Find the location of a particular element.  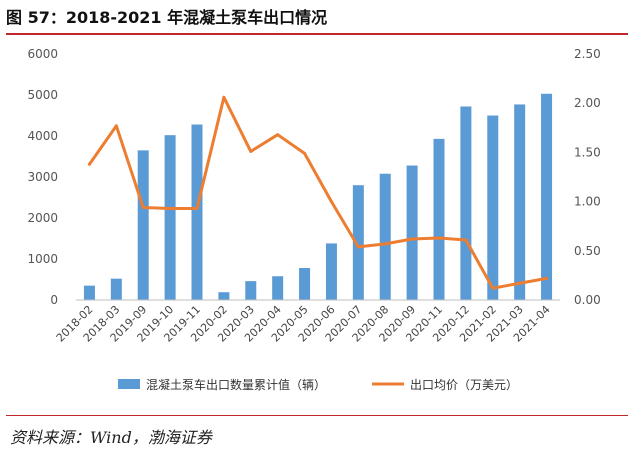

figure-title: 图 57：2018-2021 年混凝土泵车出口情况 is located at coordinates (167, 17).